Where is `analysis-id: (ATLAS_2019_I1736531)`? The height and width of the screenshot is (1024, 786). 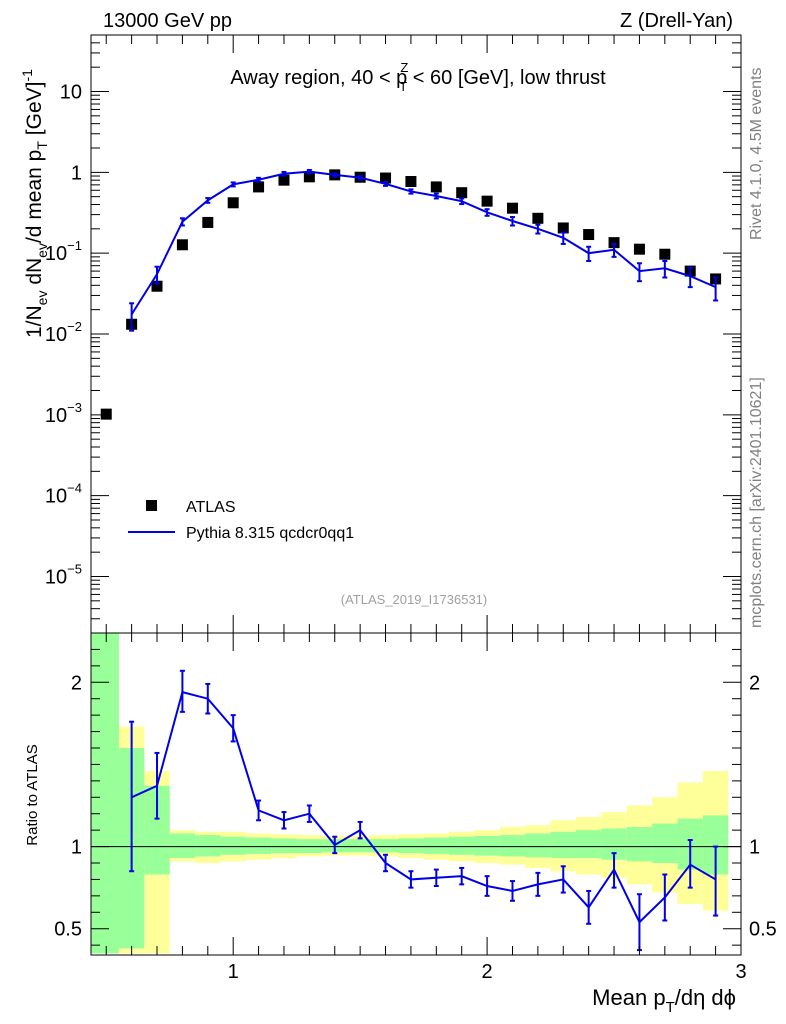 analysis-id: (ATLAS_2019_I1736531) is located at coordinates (414, 599).